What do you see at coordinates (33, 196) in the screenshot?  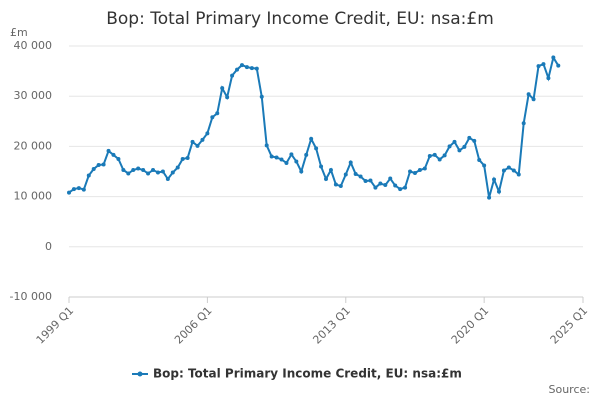 I see `y-tick-label: 10 000` at bounding box center [33, 196].